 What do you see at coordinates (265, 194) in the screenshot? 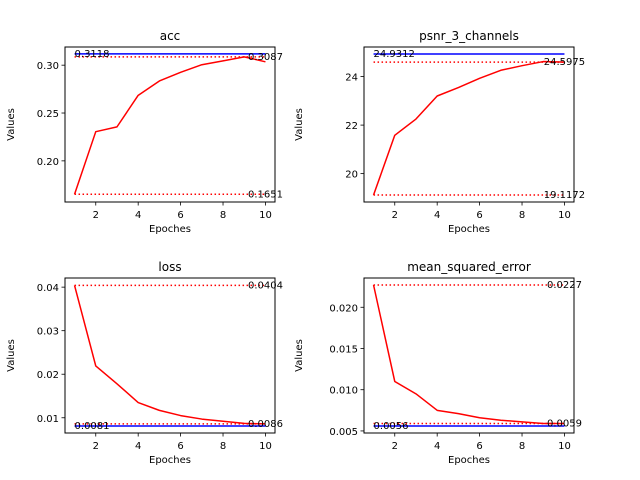
I see `value-annotation: 0.1651` at bounding box center [265, 194].